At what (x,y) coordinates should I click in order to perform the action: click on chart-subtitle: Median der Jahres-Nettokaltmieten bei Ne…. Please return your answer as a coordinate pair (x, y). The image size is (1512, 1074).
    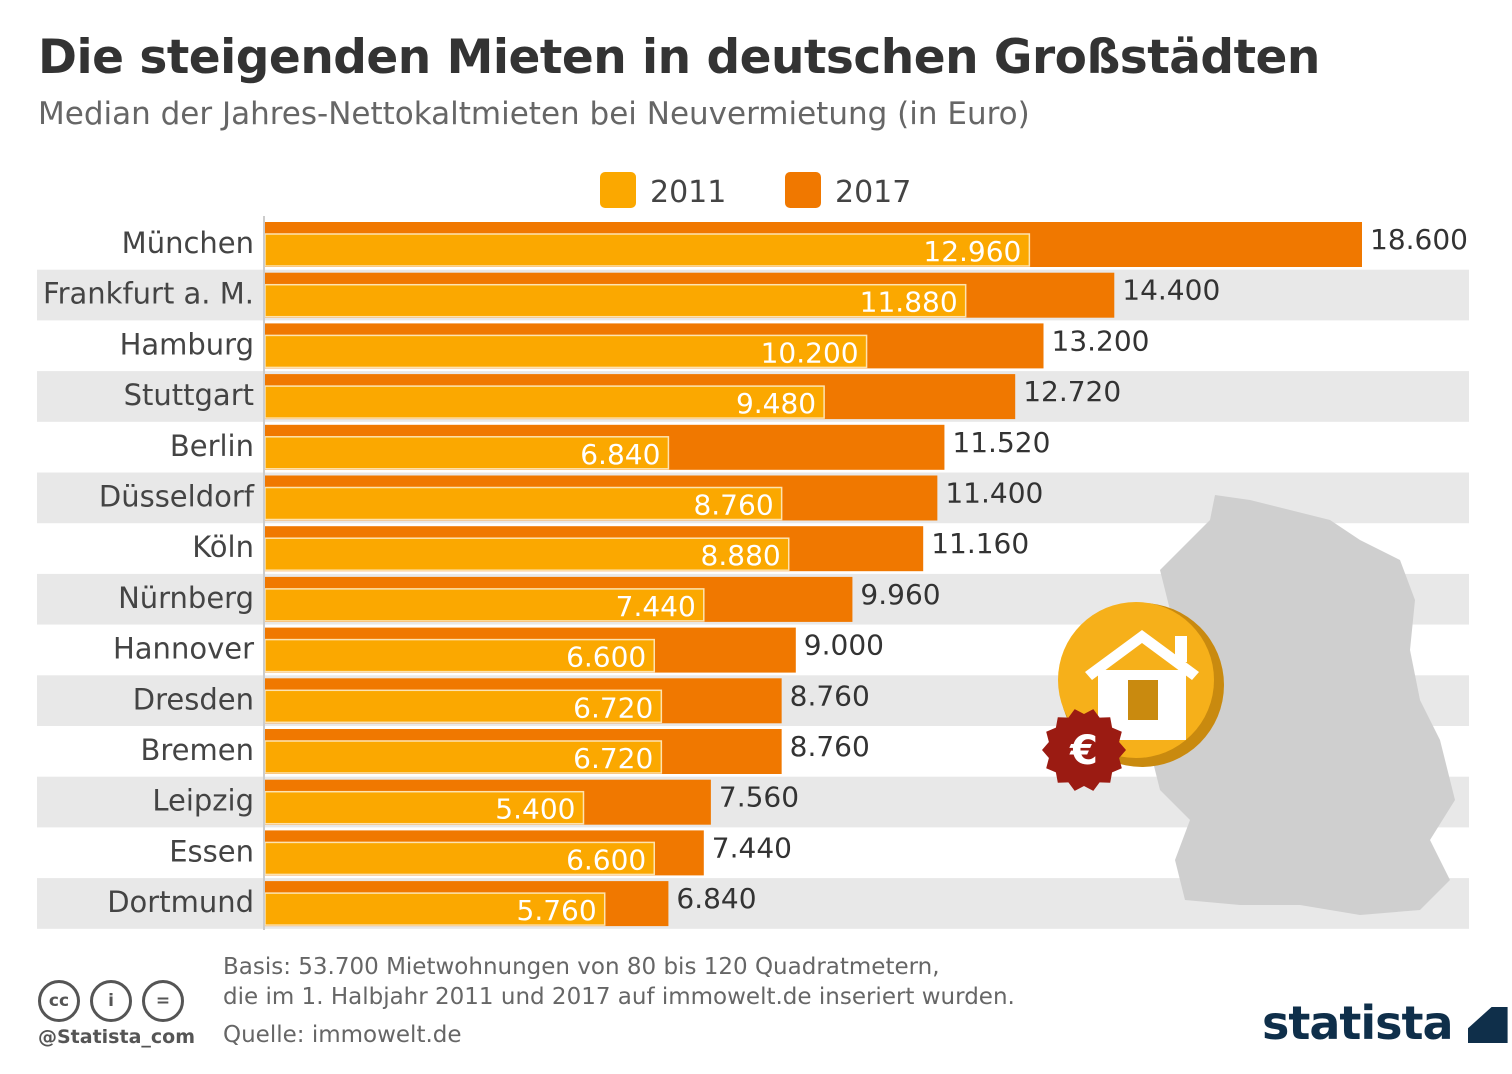
    Looking at the image, I should click on (534, 114).